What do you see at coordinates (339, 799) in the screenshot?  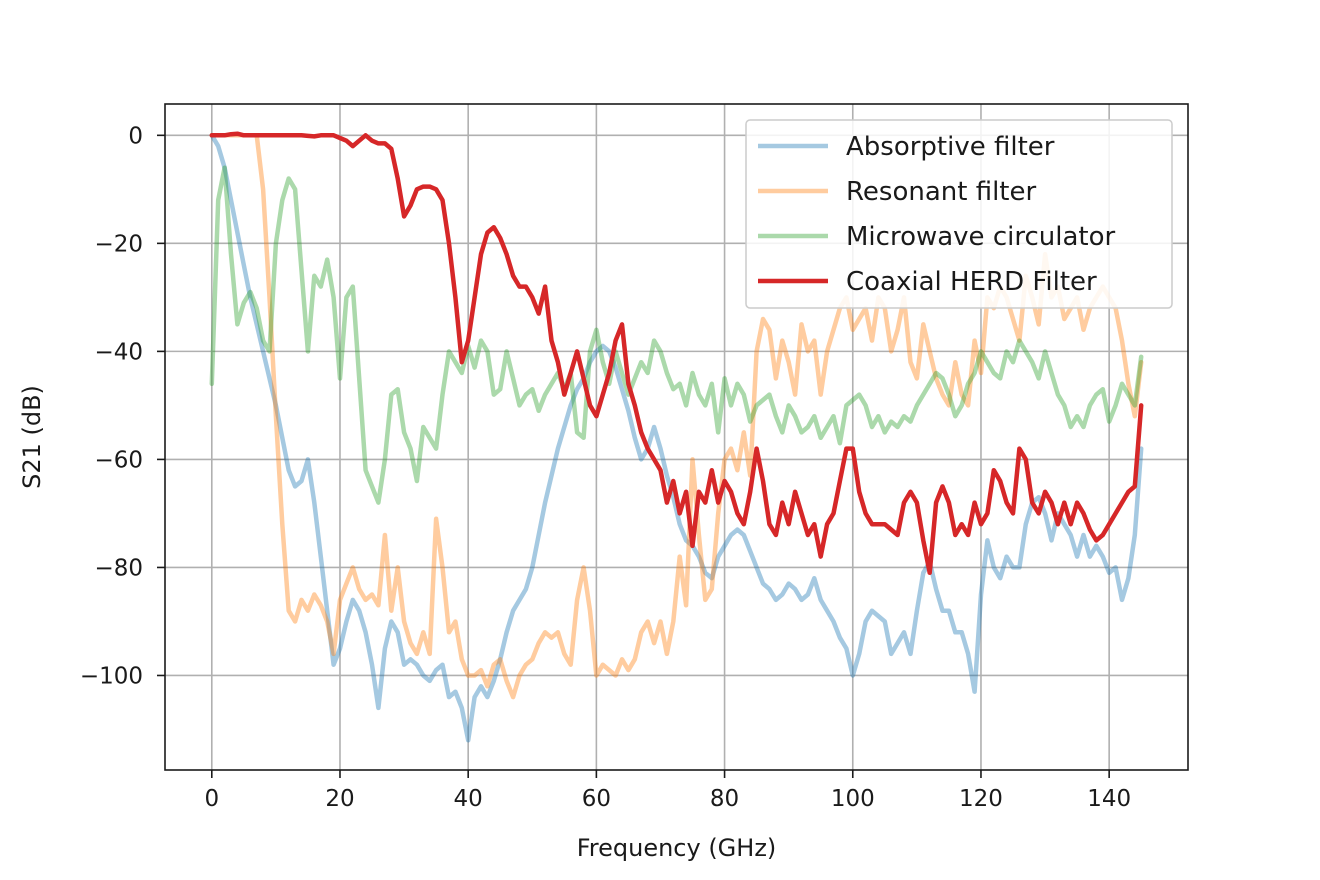 I see `x-tick-label: 20` at bounding box center [339, 799].